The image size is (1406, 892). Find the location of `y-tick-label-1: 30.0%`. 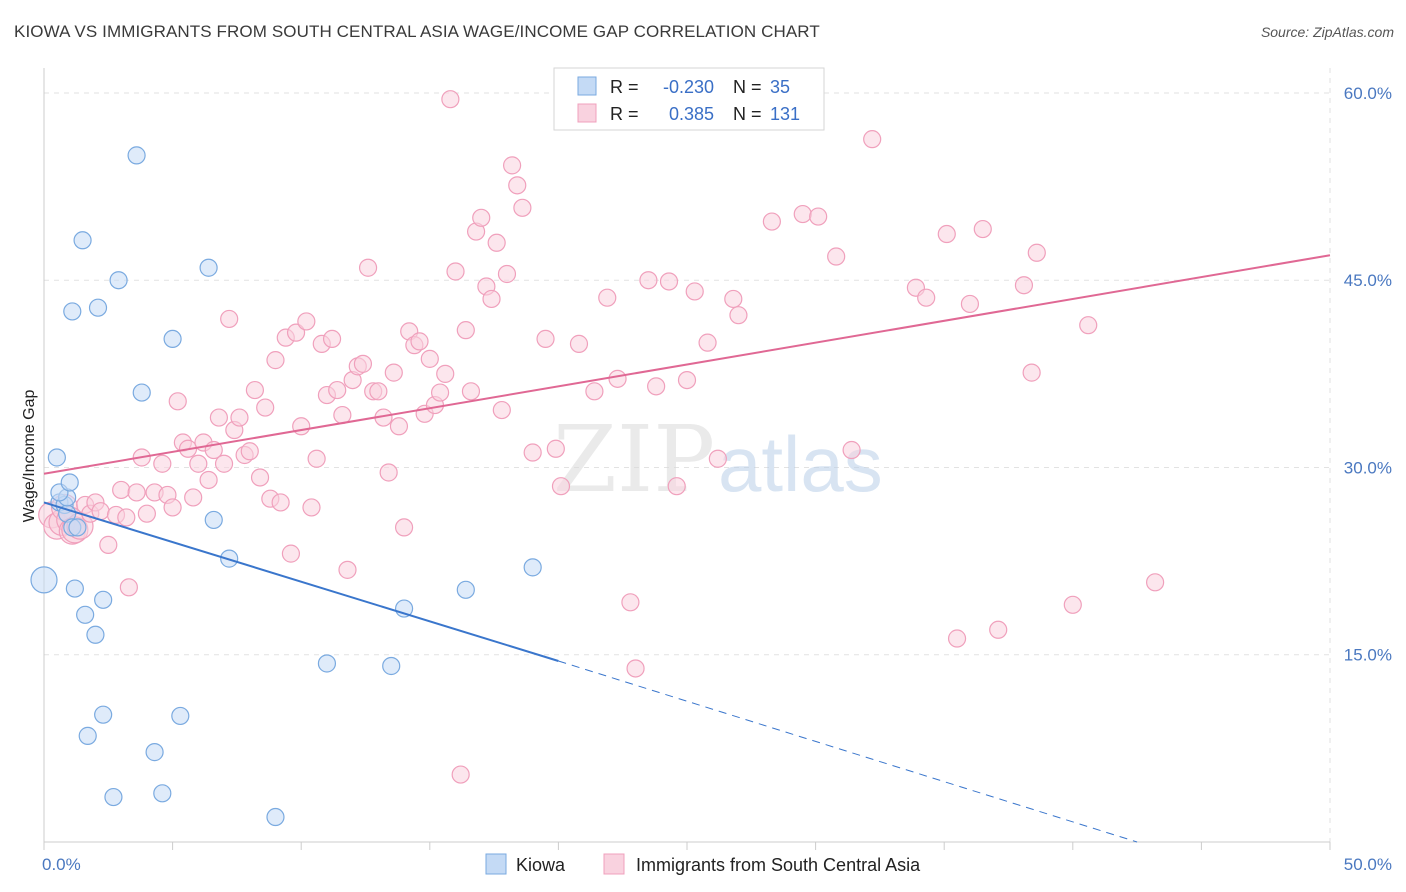

y-tick-label-1: 30.0% is located at coordinates (1368, 467).